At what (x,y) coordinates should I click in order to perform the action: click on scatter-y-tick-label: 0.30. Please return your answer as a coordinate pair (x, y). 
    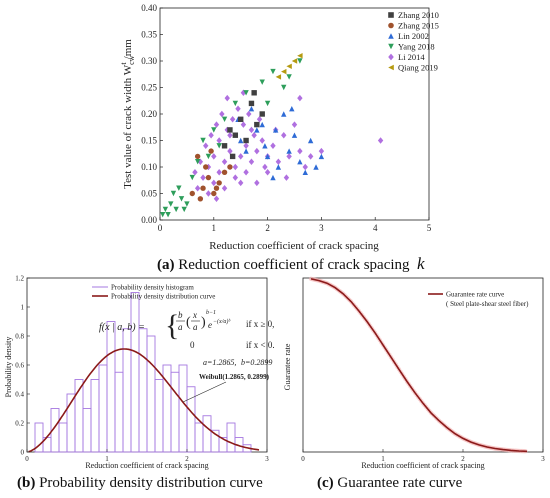
    Looking at the image, I should click on (149, 61).